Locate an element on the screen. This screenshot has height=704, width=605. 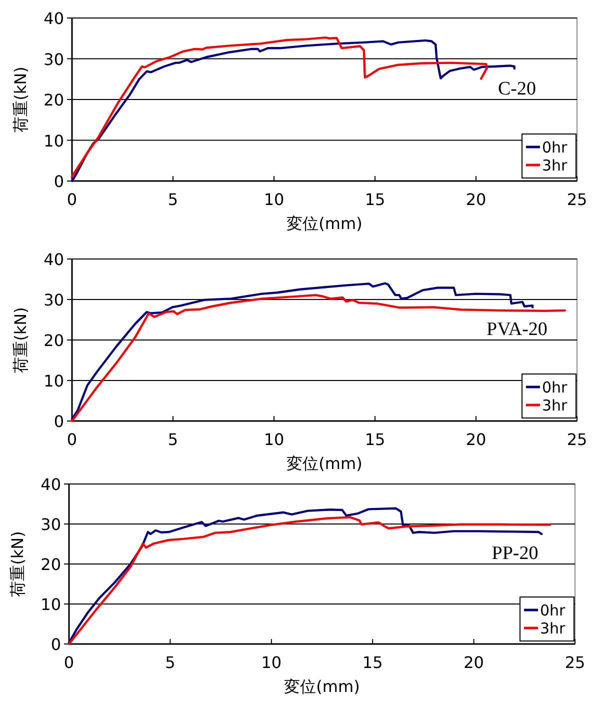
annotation: PVA-20 is located at coordinates (517, 329).